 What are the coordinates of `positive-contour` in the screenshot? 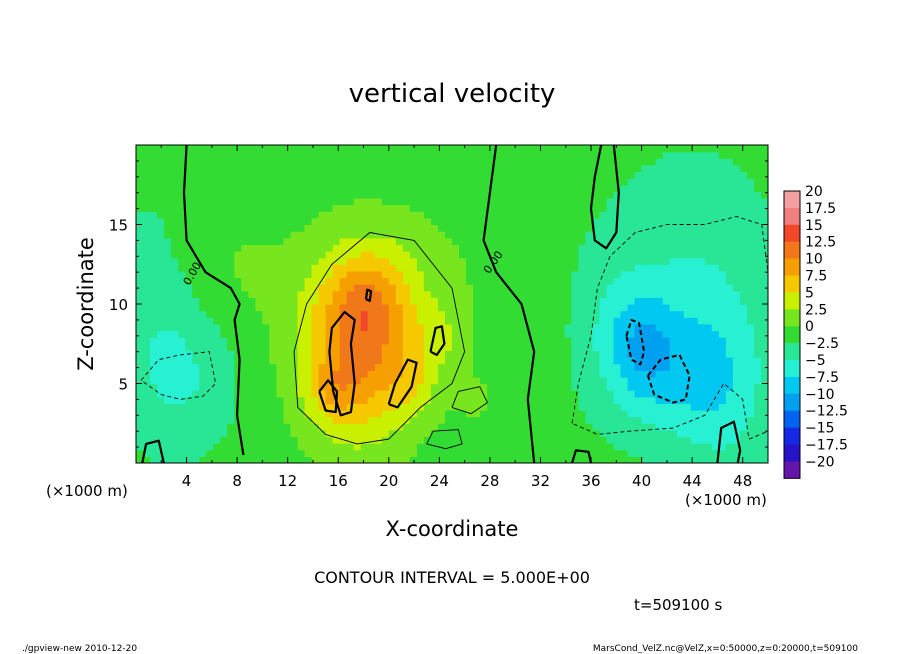 It's located at (379, 338).